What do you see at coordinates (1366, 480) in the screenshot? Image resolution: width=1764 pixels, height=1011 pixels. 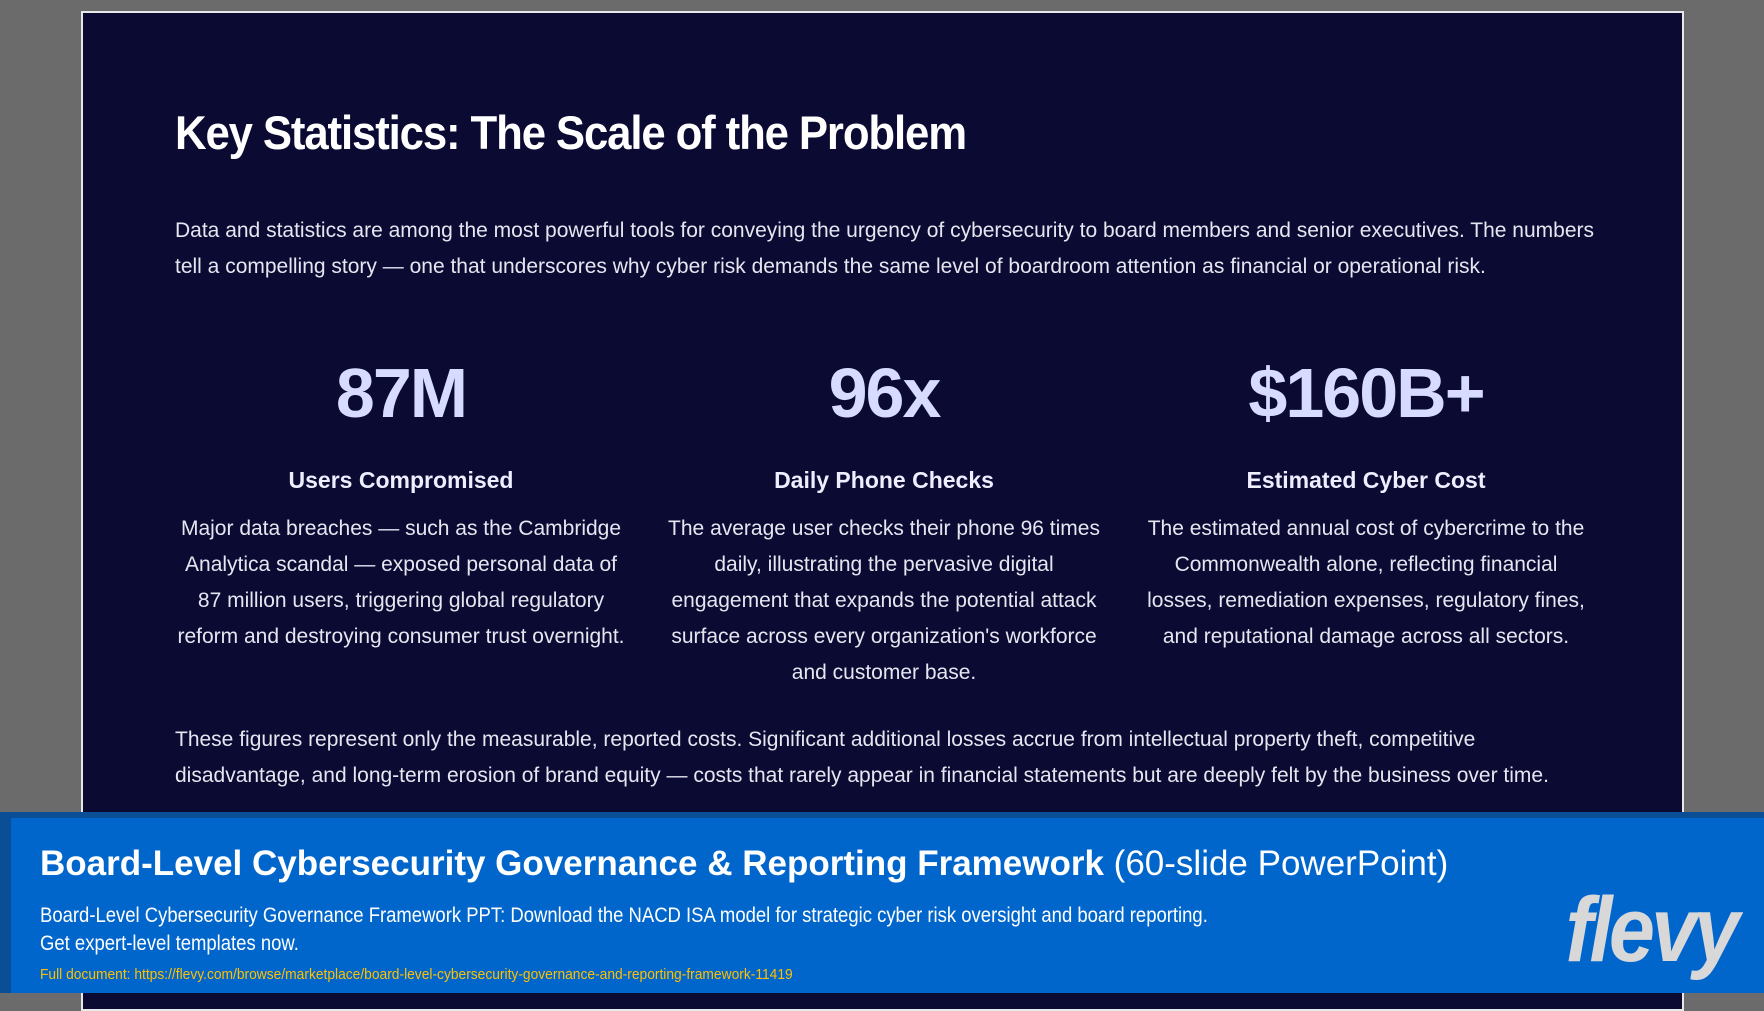 I see `stat-label: Estimated Cyber Cost` at bounding box center [1366, 480].